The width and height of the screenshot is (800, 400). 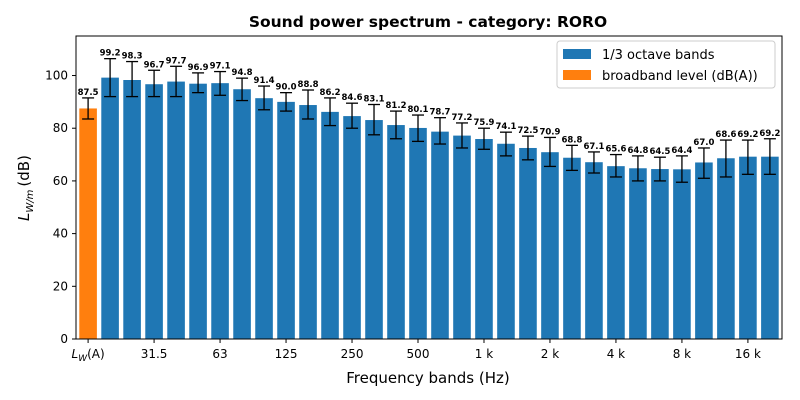 What do you see at coordinates (88, 93) in the screenshot?
I see `data-label: 87.5` at bounding box center [88, 93].